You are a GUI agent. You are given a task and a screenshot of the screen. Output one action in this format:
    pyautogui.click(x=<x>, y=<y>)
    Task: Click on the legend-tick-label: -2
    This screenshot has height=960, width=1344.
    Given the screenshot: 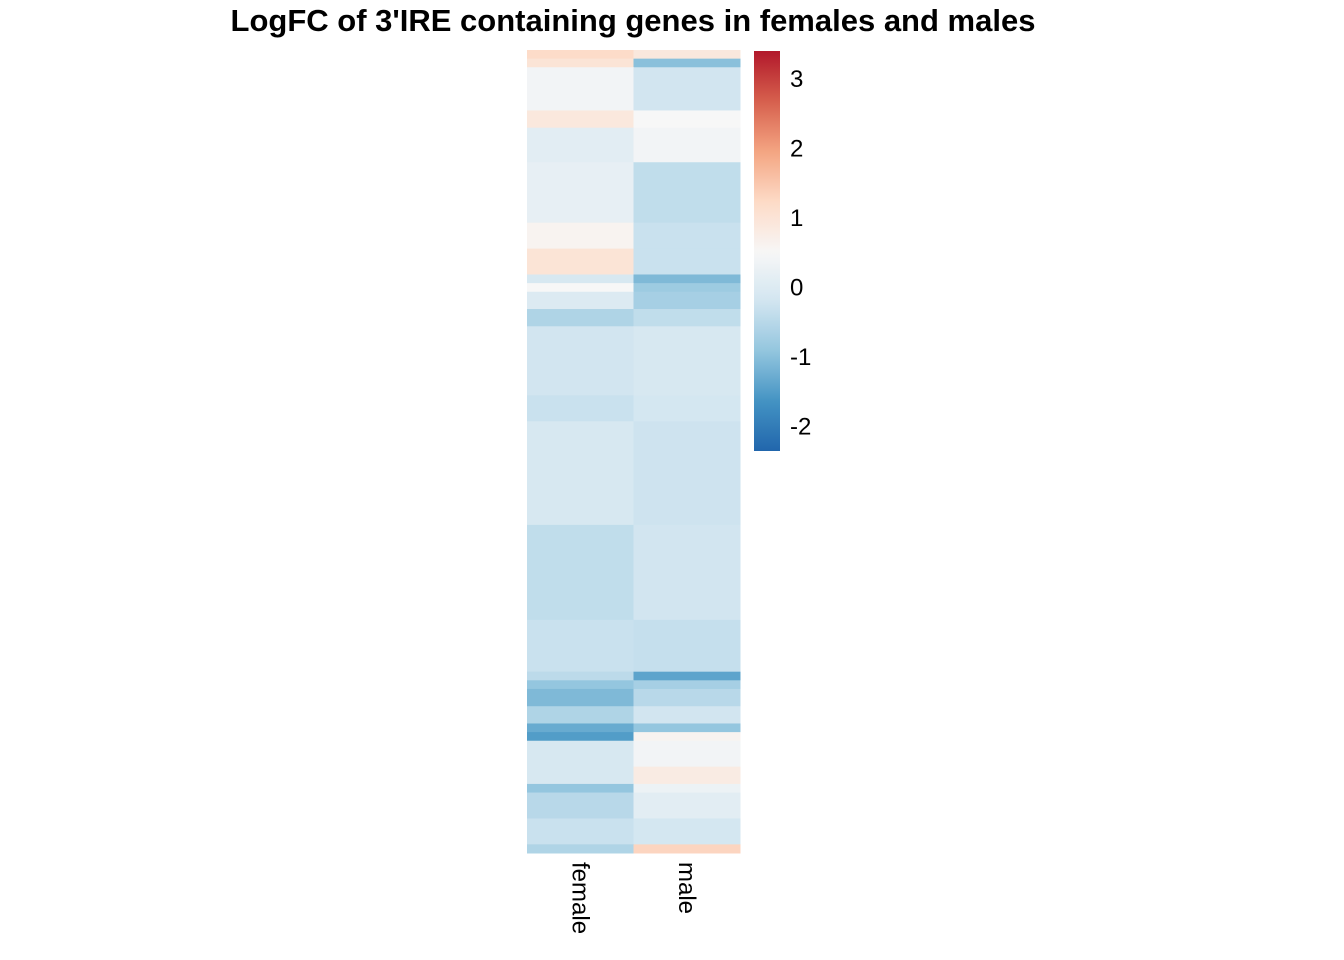 What is the action you would take?
    pyautogui.click(x=800, y=427)
    